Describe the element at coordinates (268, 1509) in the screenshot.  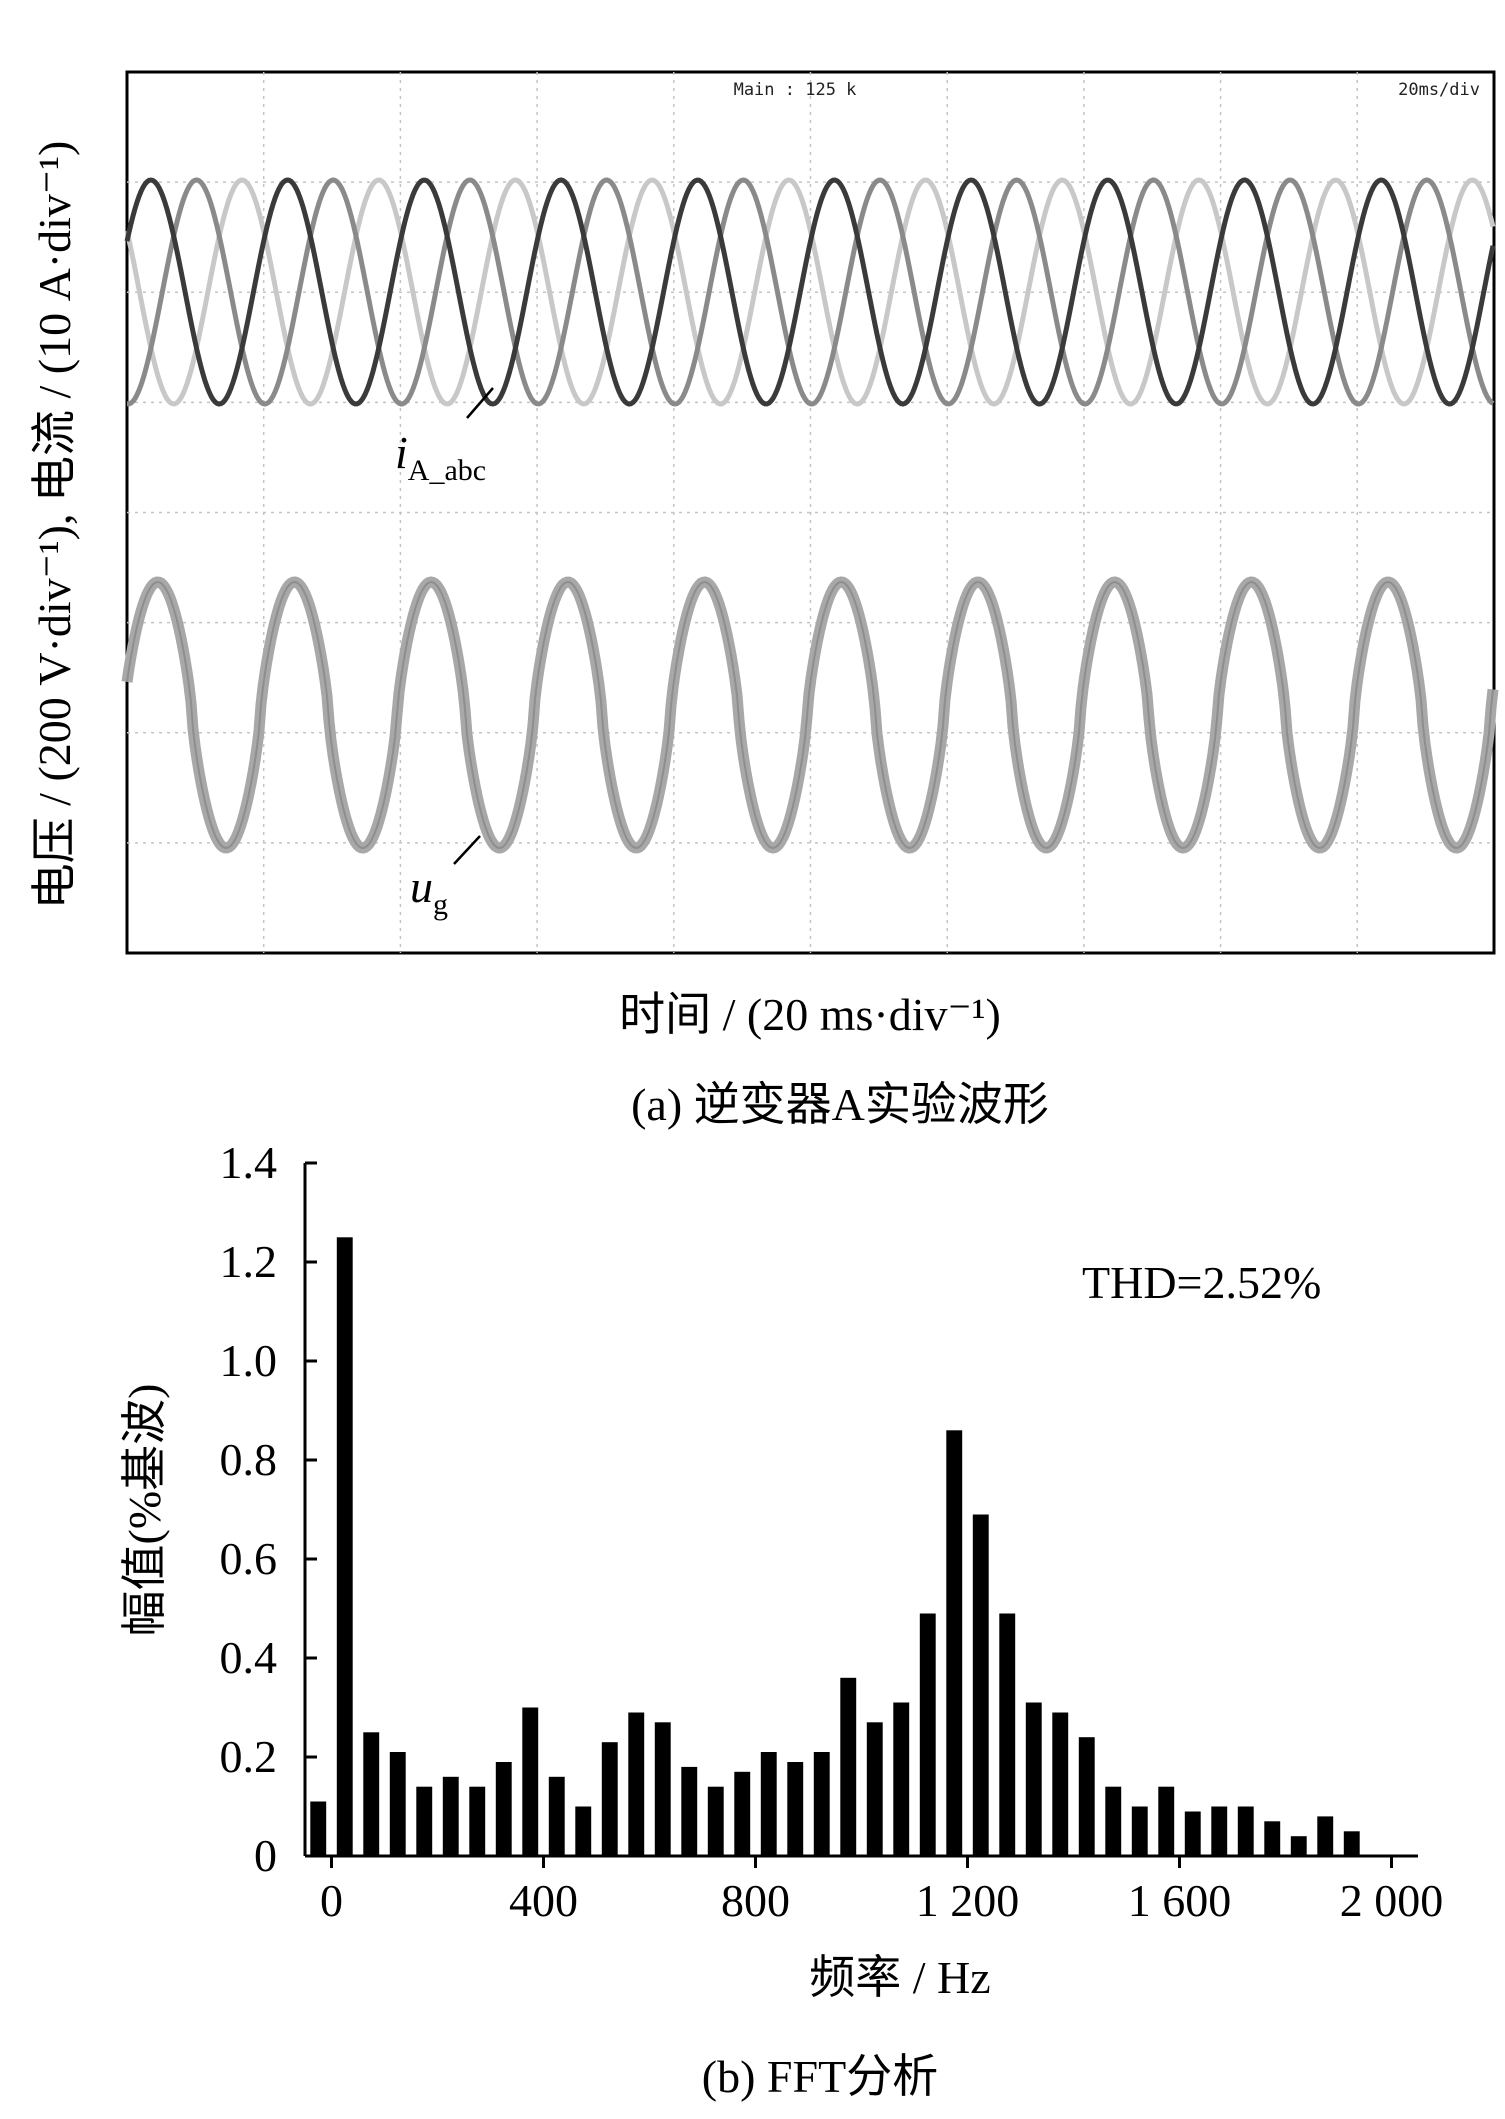
I see `fft-y-ticks: 0 0.2 0.4 0.6 0.8 1.0 1.2 1.4` at that location.